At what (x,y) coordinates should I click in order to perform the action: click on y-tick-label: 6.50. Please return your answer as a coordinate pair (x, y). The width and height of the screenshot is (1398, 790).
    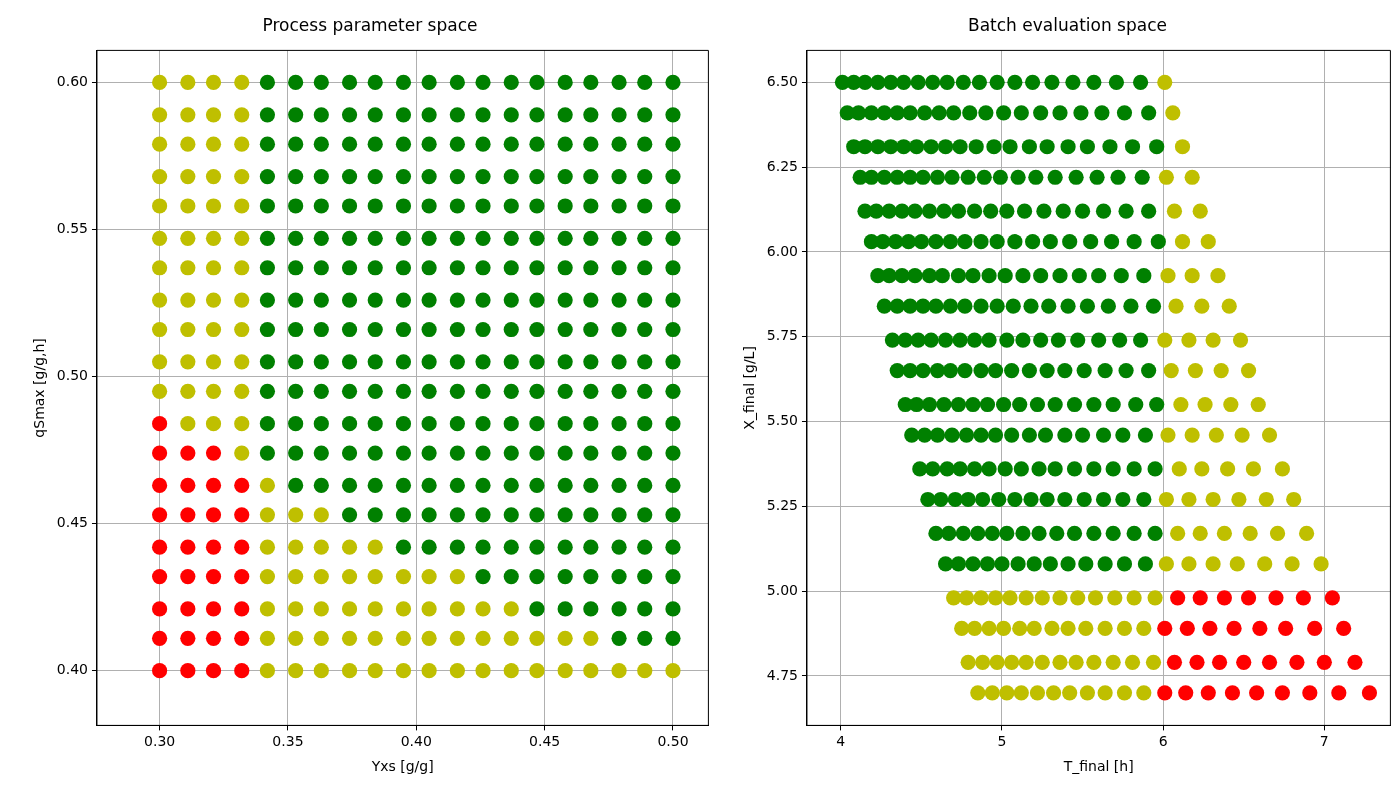
    Looking at the image, I should click on (782, 80).